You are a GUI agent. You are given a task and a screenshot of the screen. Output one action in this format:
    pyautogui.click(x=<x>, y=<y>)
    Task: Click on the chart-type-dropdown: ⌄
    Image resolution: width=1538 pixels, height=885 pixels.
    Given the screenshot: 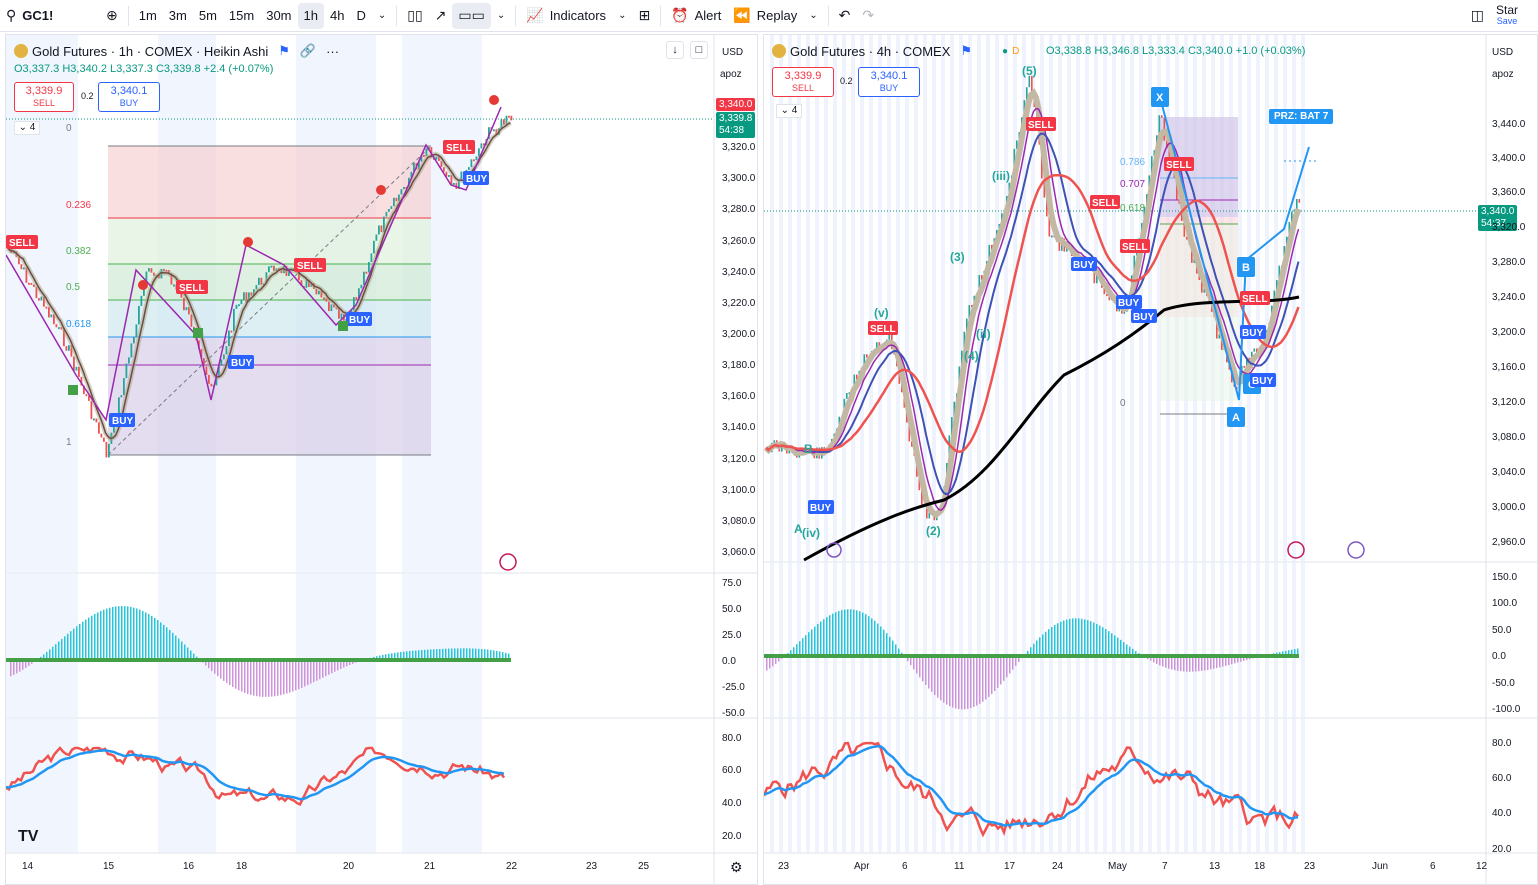 What is the action you would take?
    pyautogui.click(x=501, y=16)
    